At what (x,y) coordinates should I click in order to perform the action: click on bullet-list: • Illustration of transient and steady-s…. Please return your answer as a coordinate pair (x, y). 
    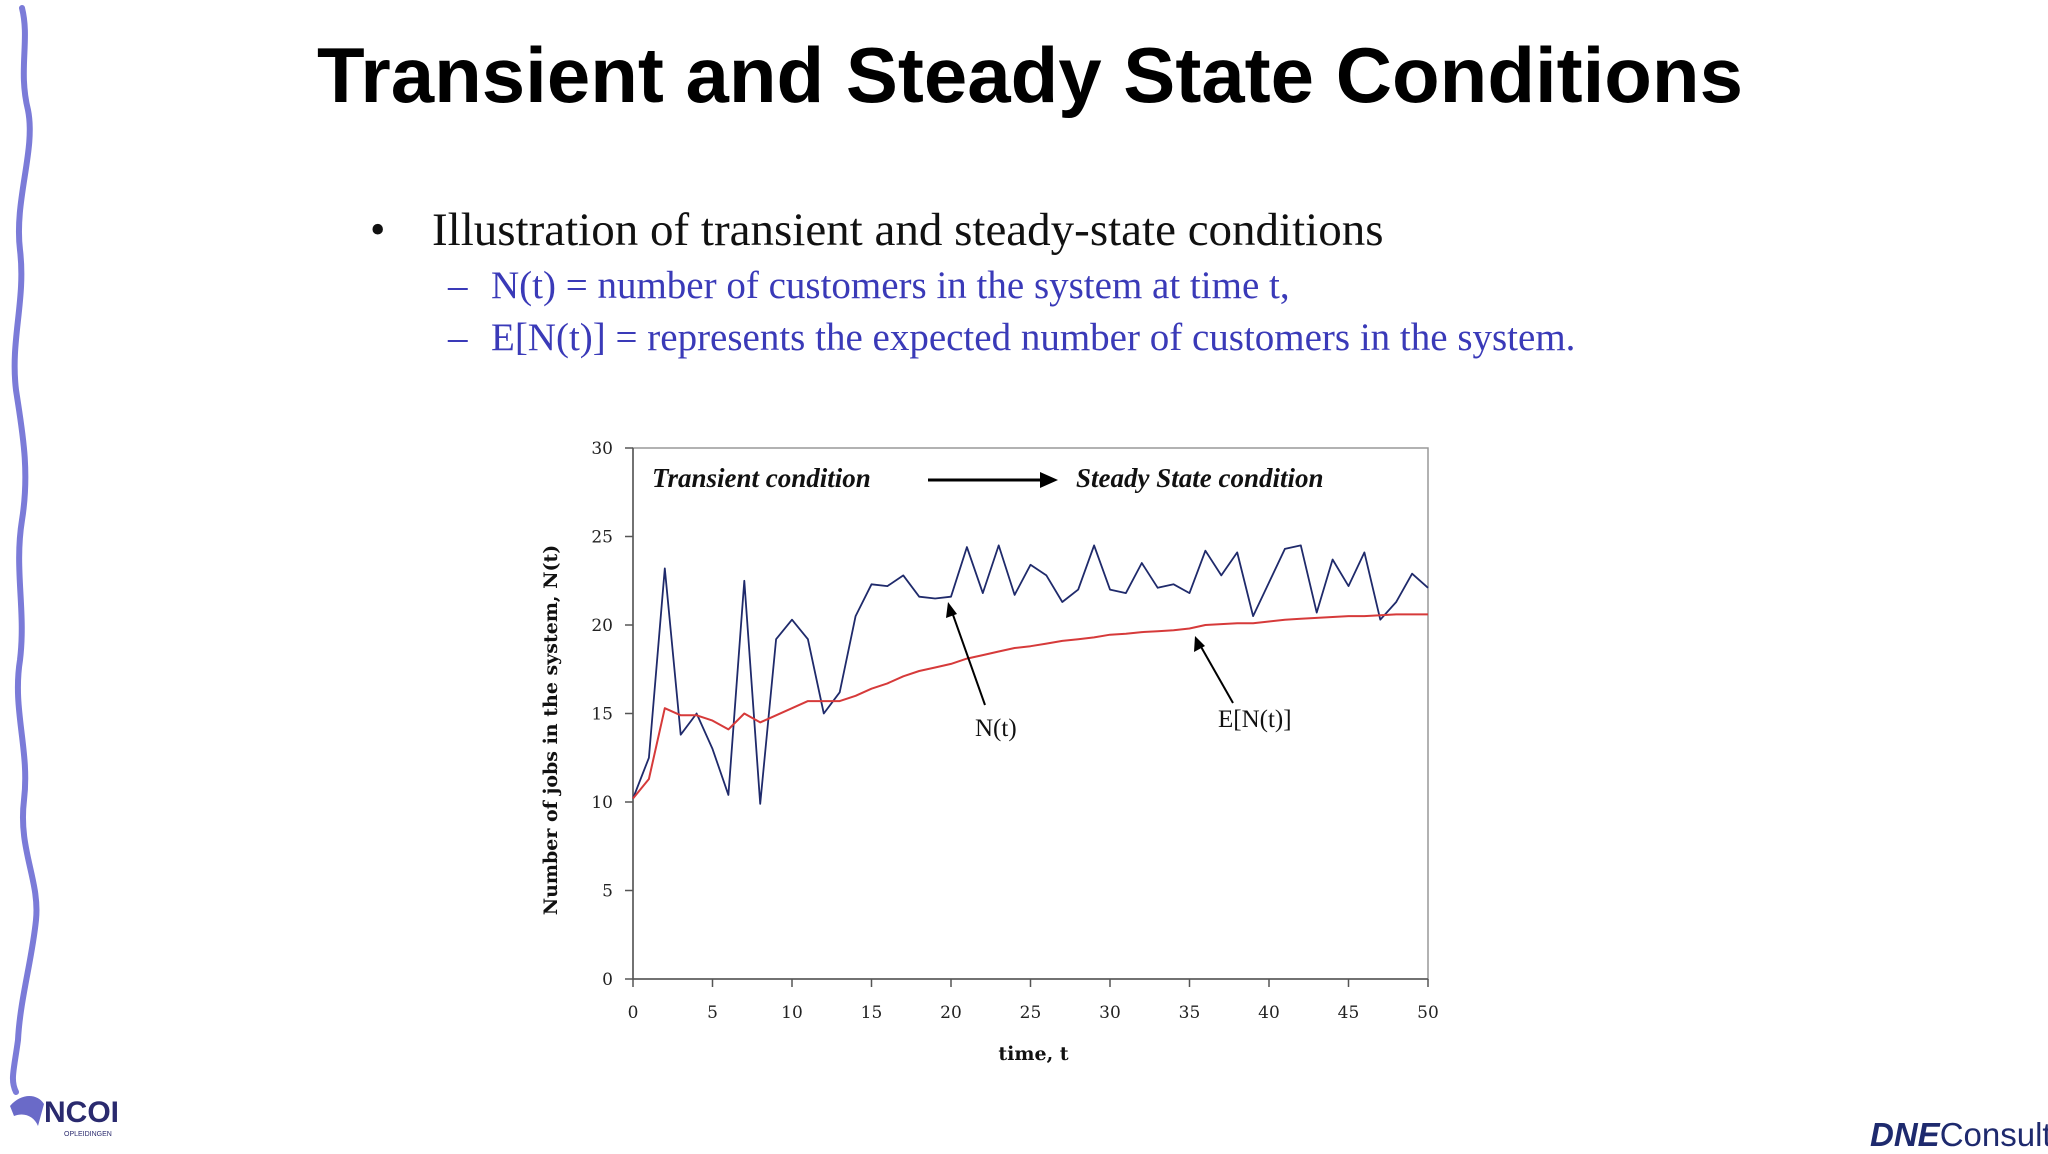
    Looking at the image, I should click on (972, 282).